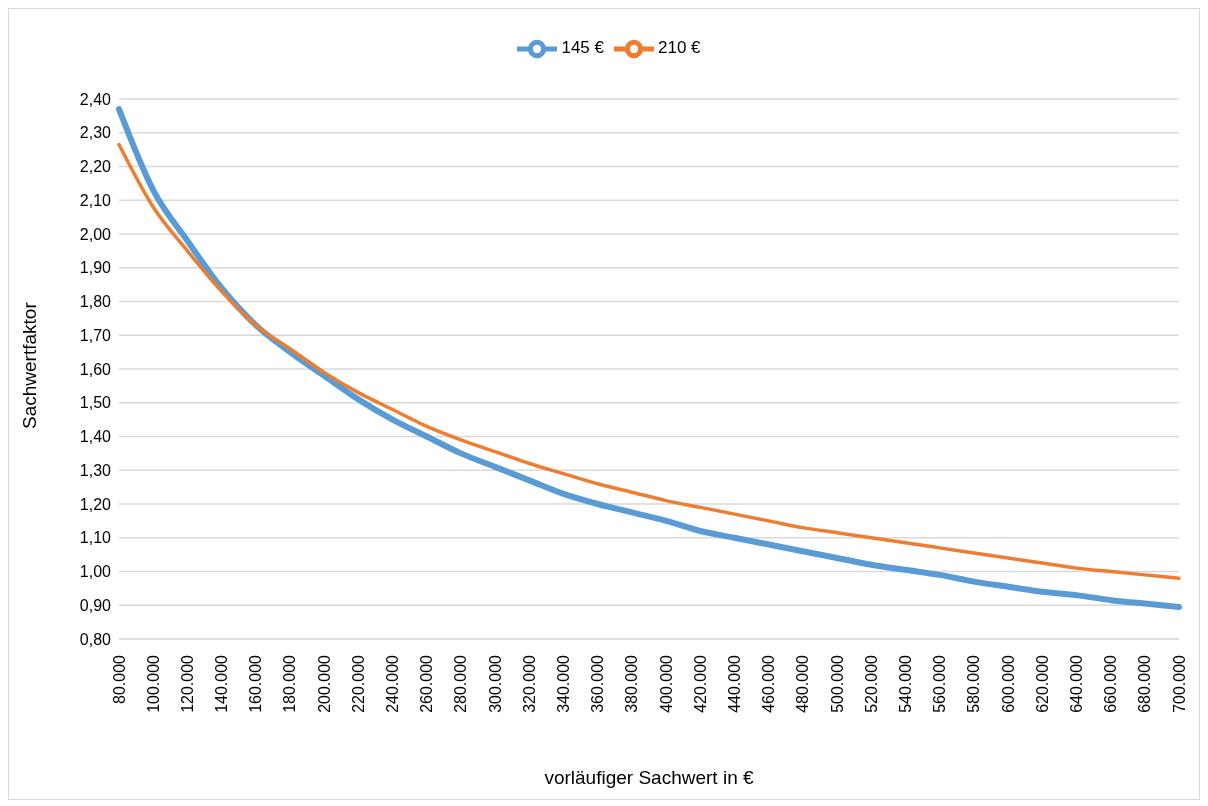 The height and width of the screenshot is (806, 1208). Describe the element at coordinates (837, 683) in the screenshot. I see `x-tick-label: 500.000` at that location.